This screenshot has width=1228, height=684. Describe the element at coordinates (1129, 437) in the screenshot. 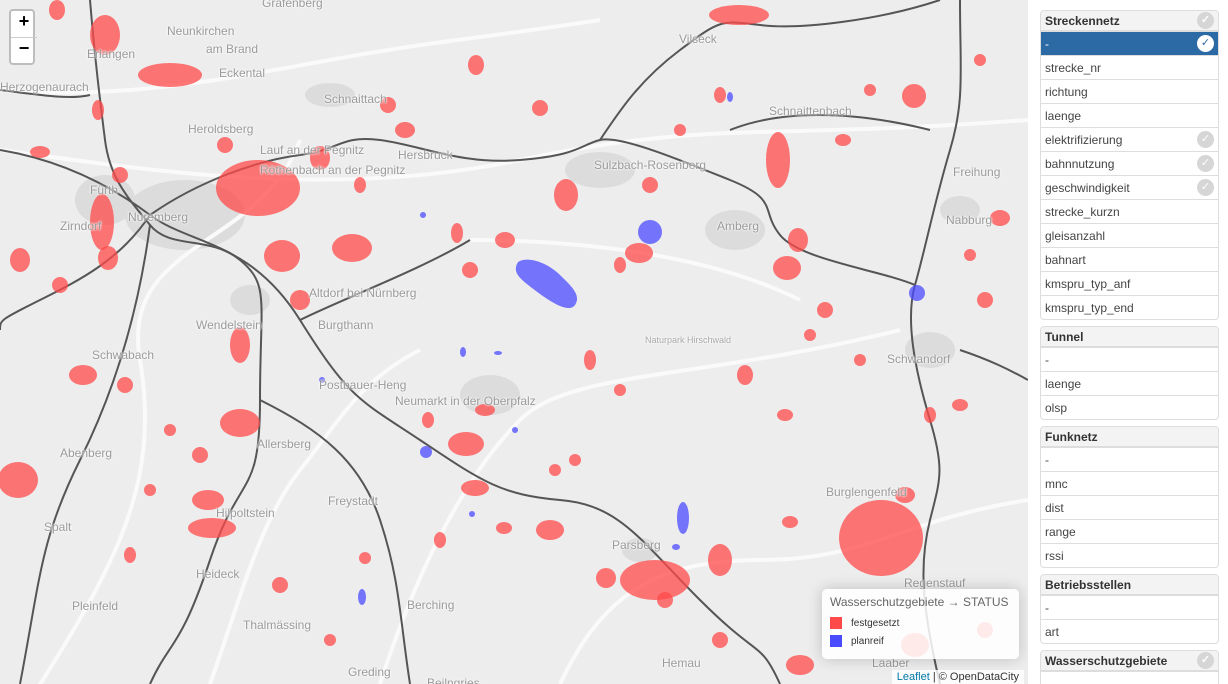

I see `layer-group-header: Funknetz` at that location.